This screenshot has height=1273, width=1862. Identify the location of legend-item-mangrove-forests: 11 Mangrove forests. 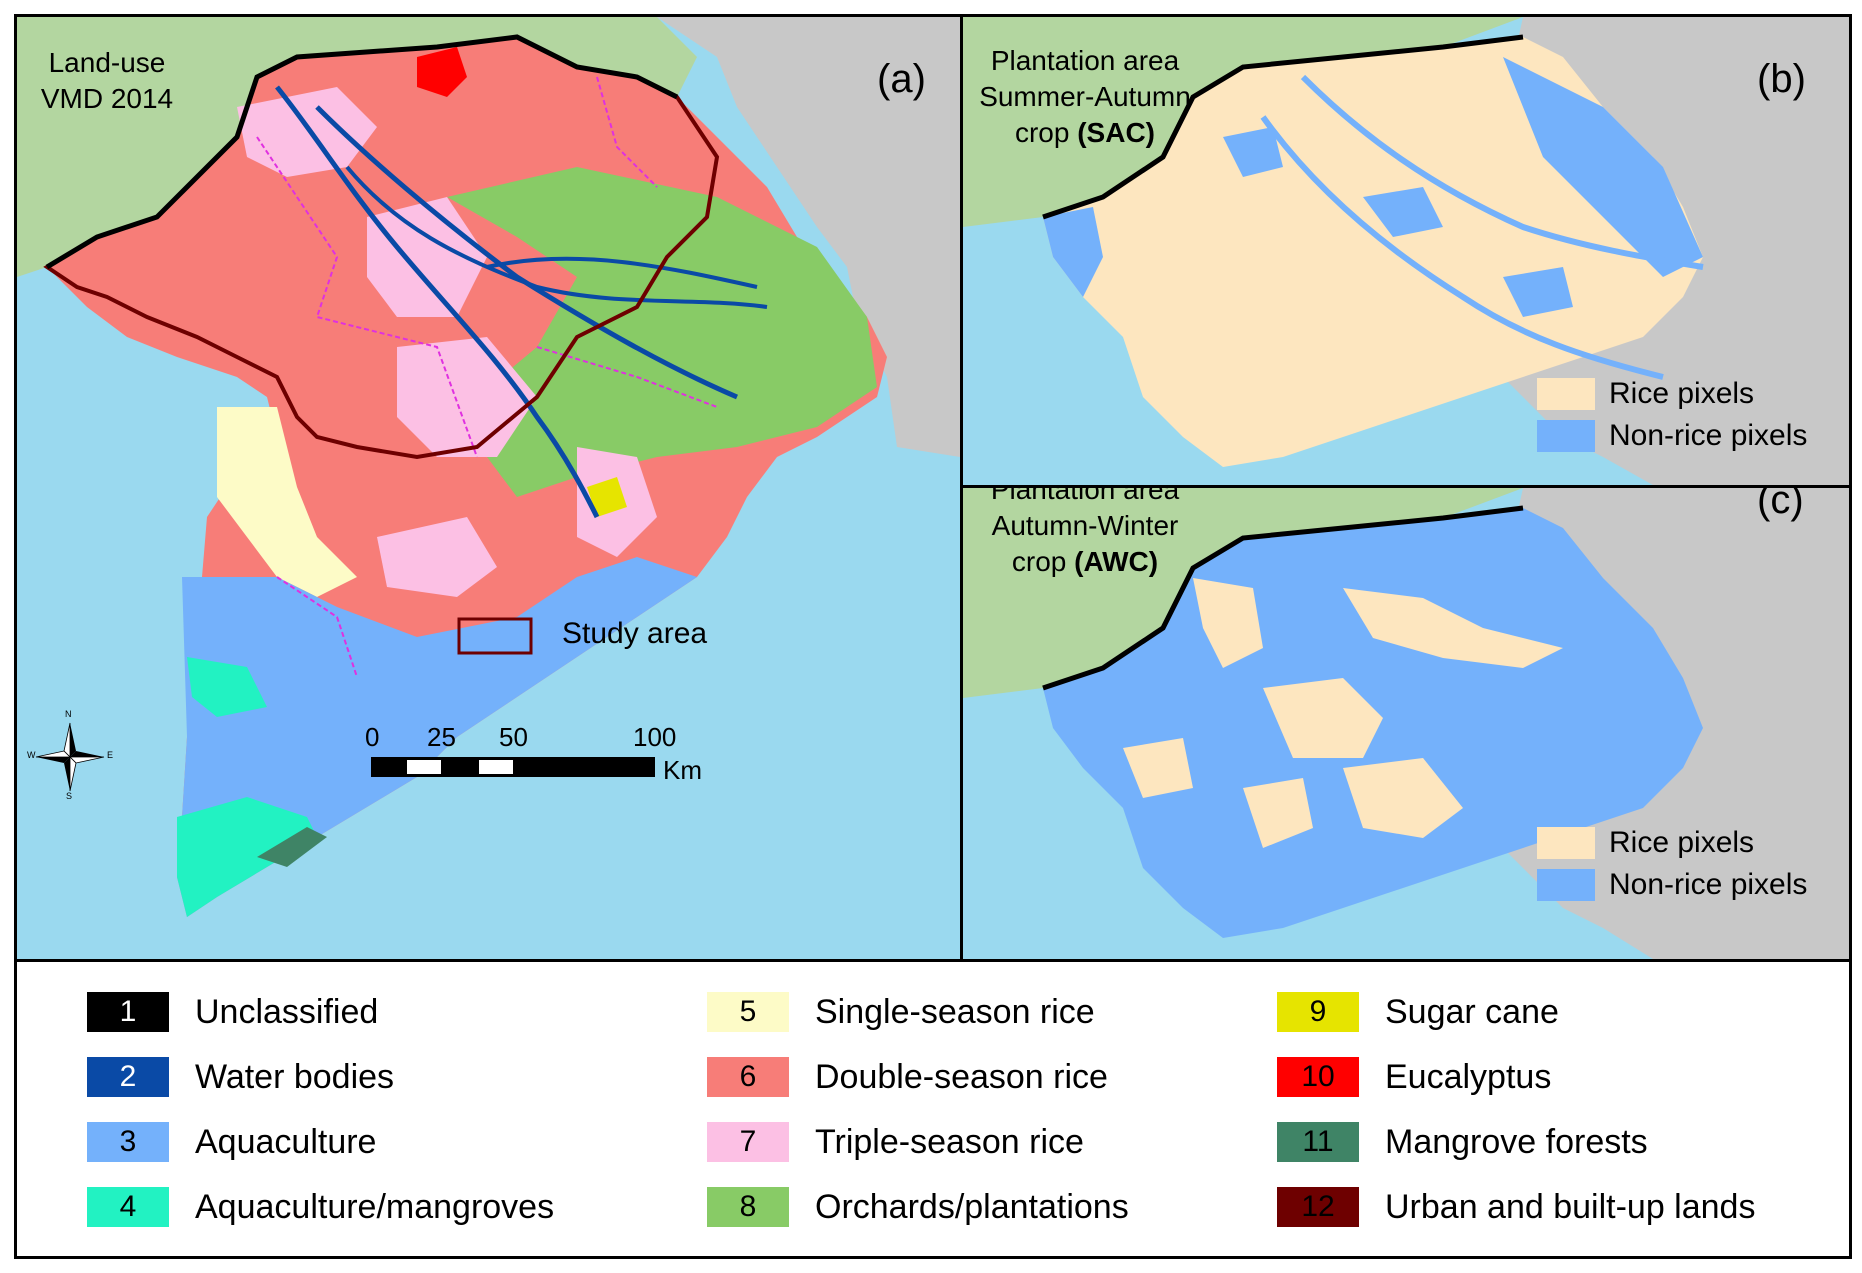
(1462, 1142).